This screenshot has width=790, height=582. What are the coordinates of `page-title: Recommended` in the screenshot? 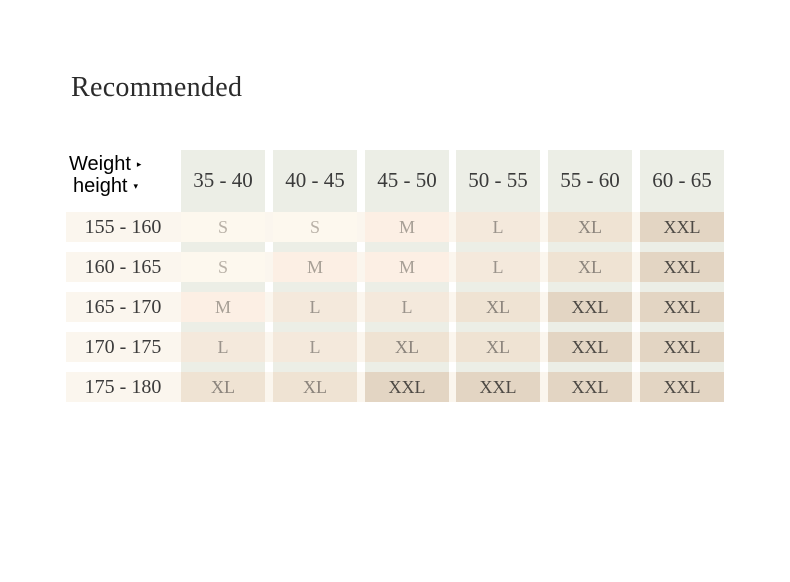 It's located at (157, 87).